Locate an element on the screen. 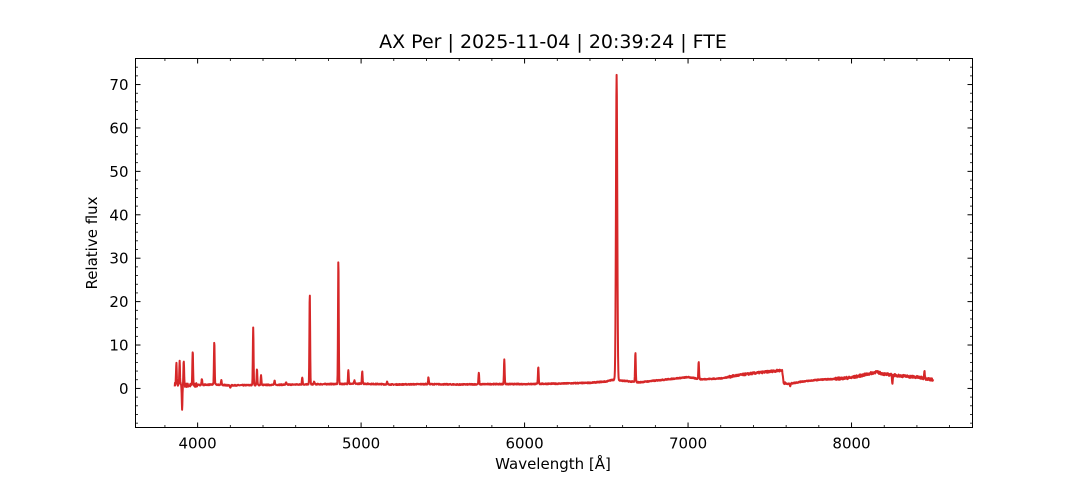 This screenshot has width=1080, height=480. y-tick-label: 10 is located at coordinates (118, 346).